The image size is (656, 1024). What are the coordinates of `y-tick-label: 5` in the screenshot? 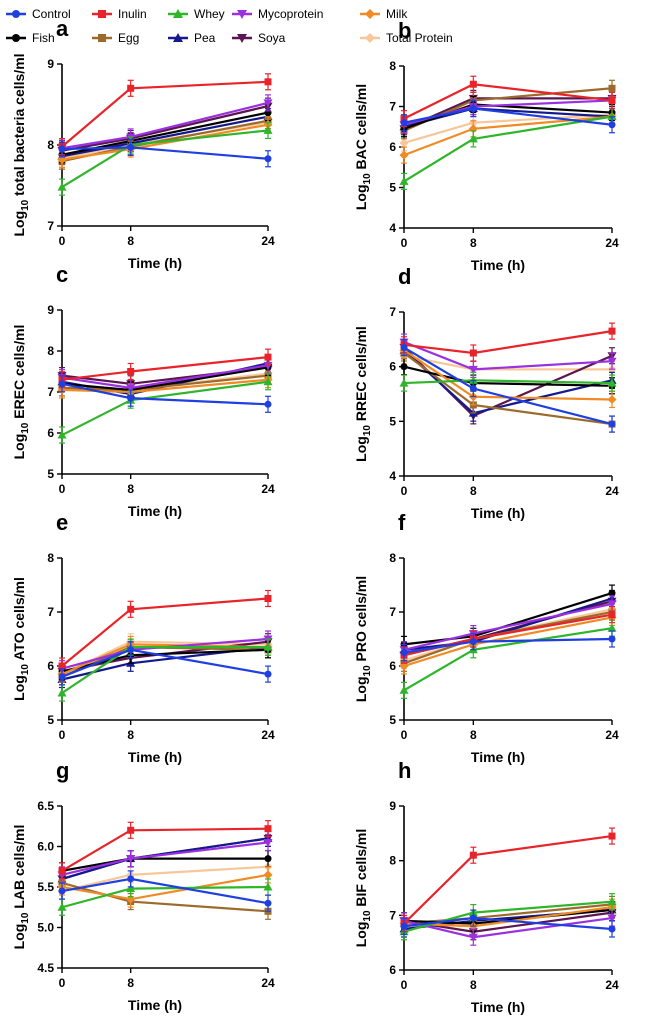 It's located at (392, 720).